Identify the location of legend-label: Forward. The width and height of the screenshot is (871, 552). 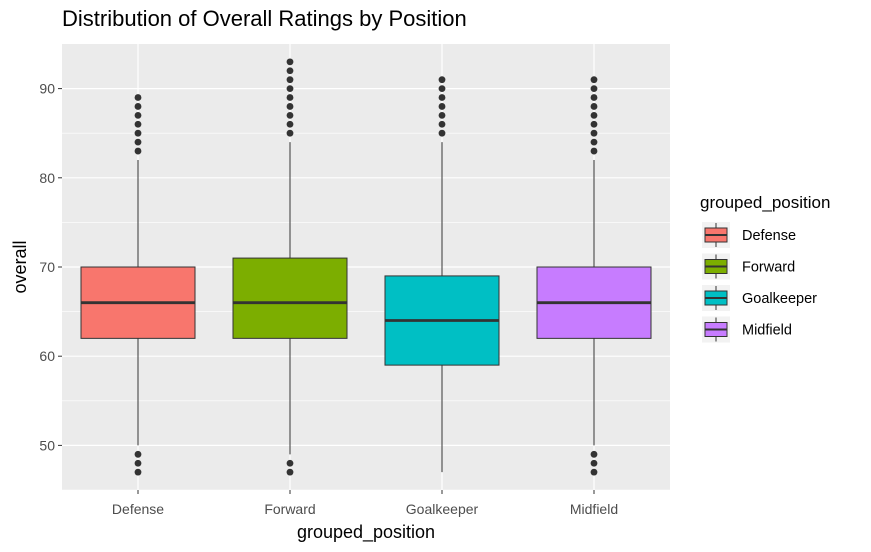
(768, 268).